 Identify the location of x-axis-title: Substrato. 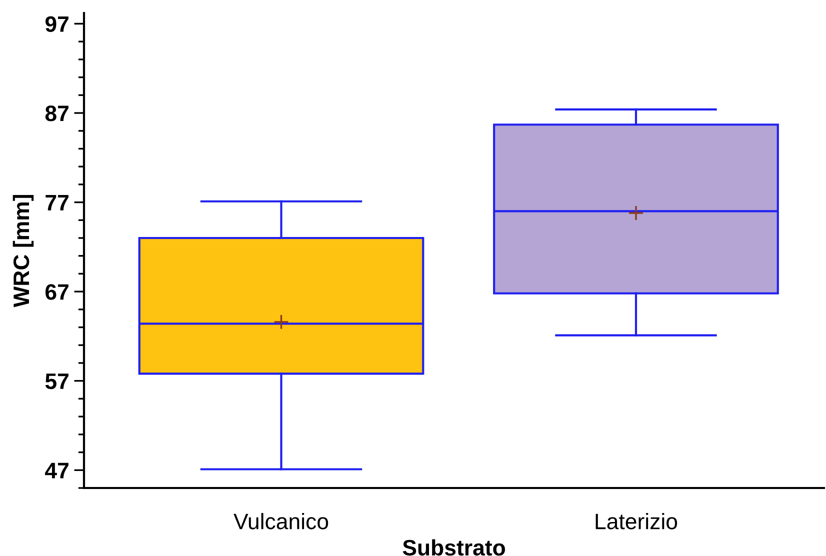
(453, 547).